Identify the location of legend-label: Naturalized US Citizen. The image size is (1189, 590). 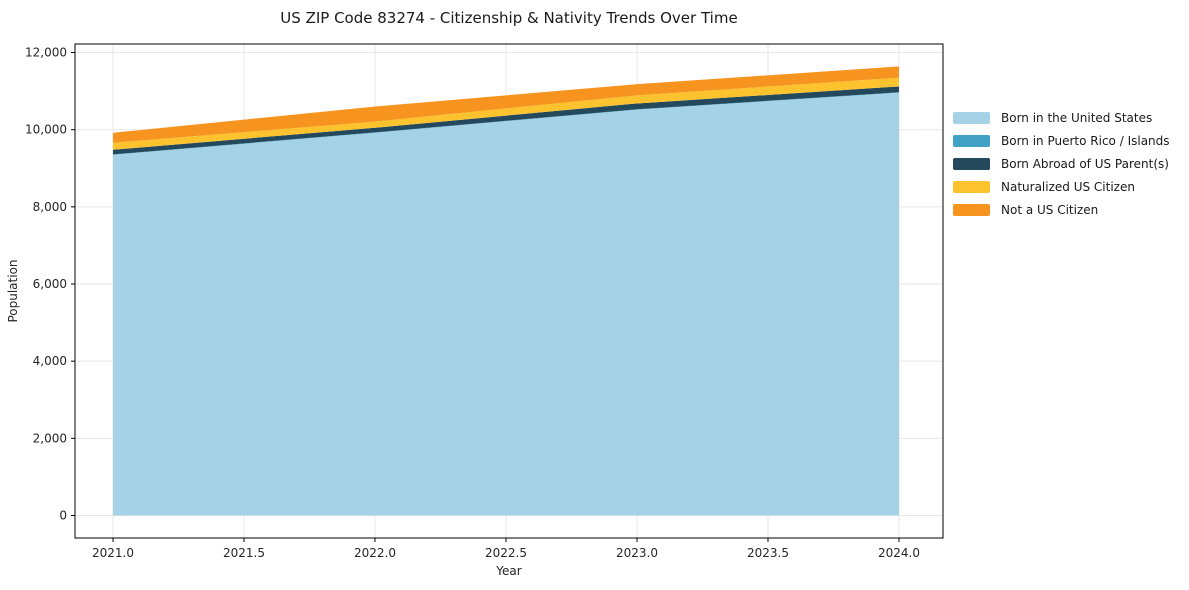
(1068, 186).